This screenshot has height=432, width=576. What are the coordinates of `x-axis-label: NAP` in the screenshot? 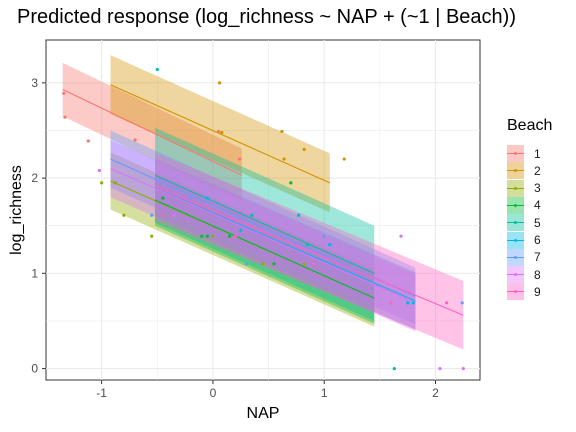 It's located at (263, 413).